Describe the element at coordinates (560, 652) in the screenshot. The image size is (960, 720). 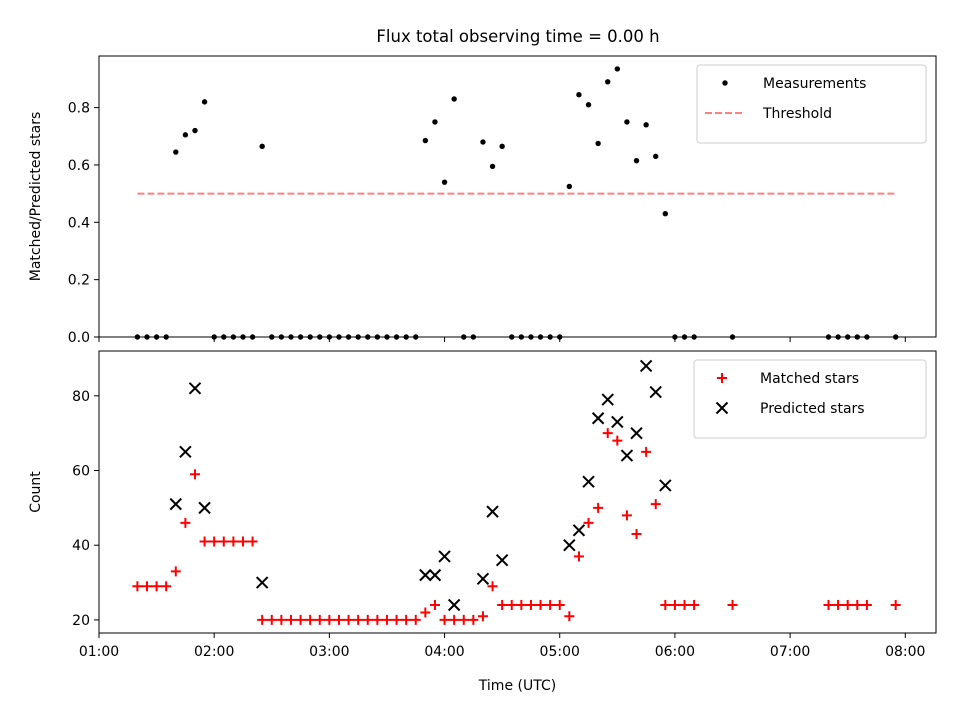
I see `x-tick-label: 05:00` at that location.